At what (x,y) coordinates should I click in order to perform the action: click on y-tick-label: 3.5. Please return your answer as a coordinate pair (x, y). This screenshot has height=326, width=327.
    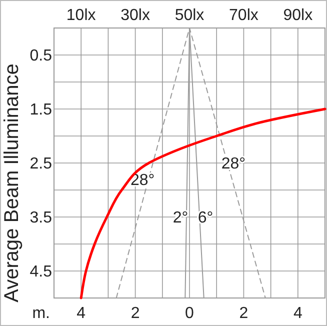
    Looking at the image, I should click on (41, 218).